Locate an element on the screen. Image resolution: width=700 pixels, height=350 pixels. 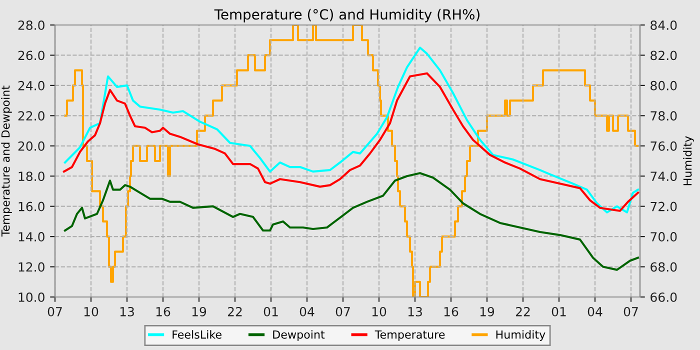
y2-tick-label: 68.0 is located at coordinates (663, 267).